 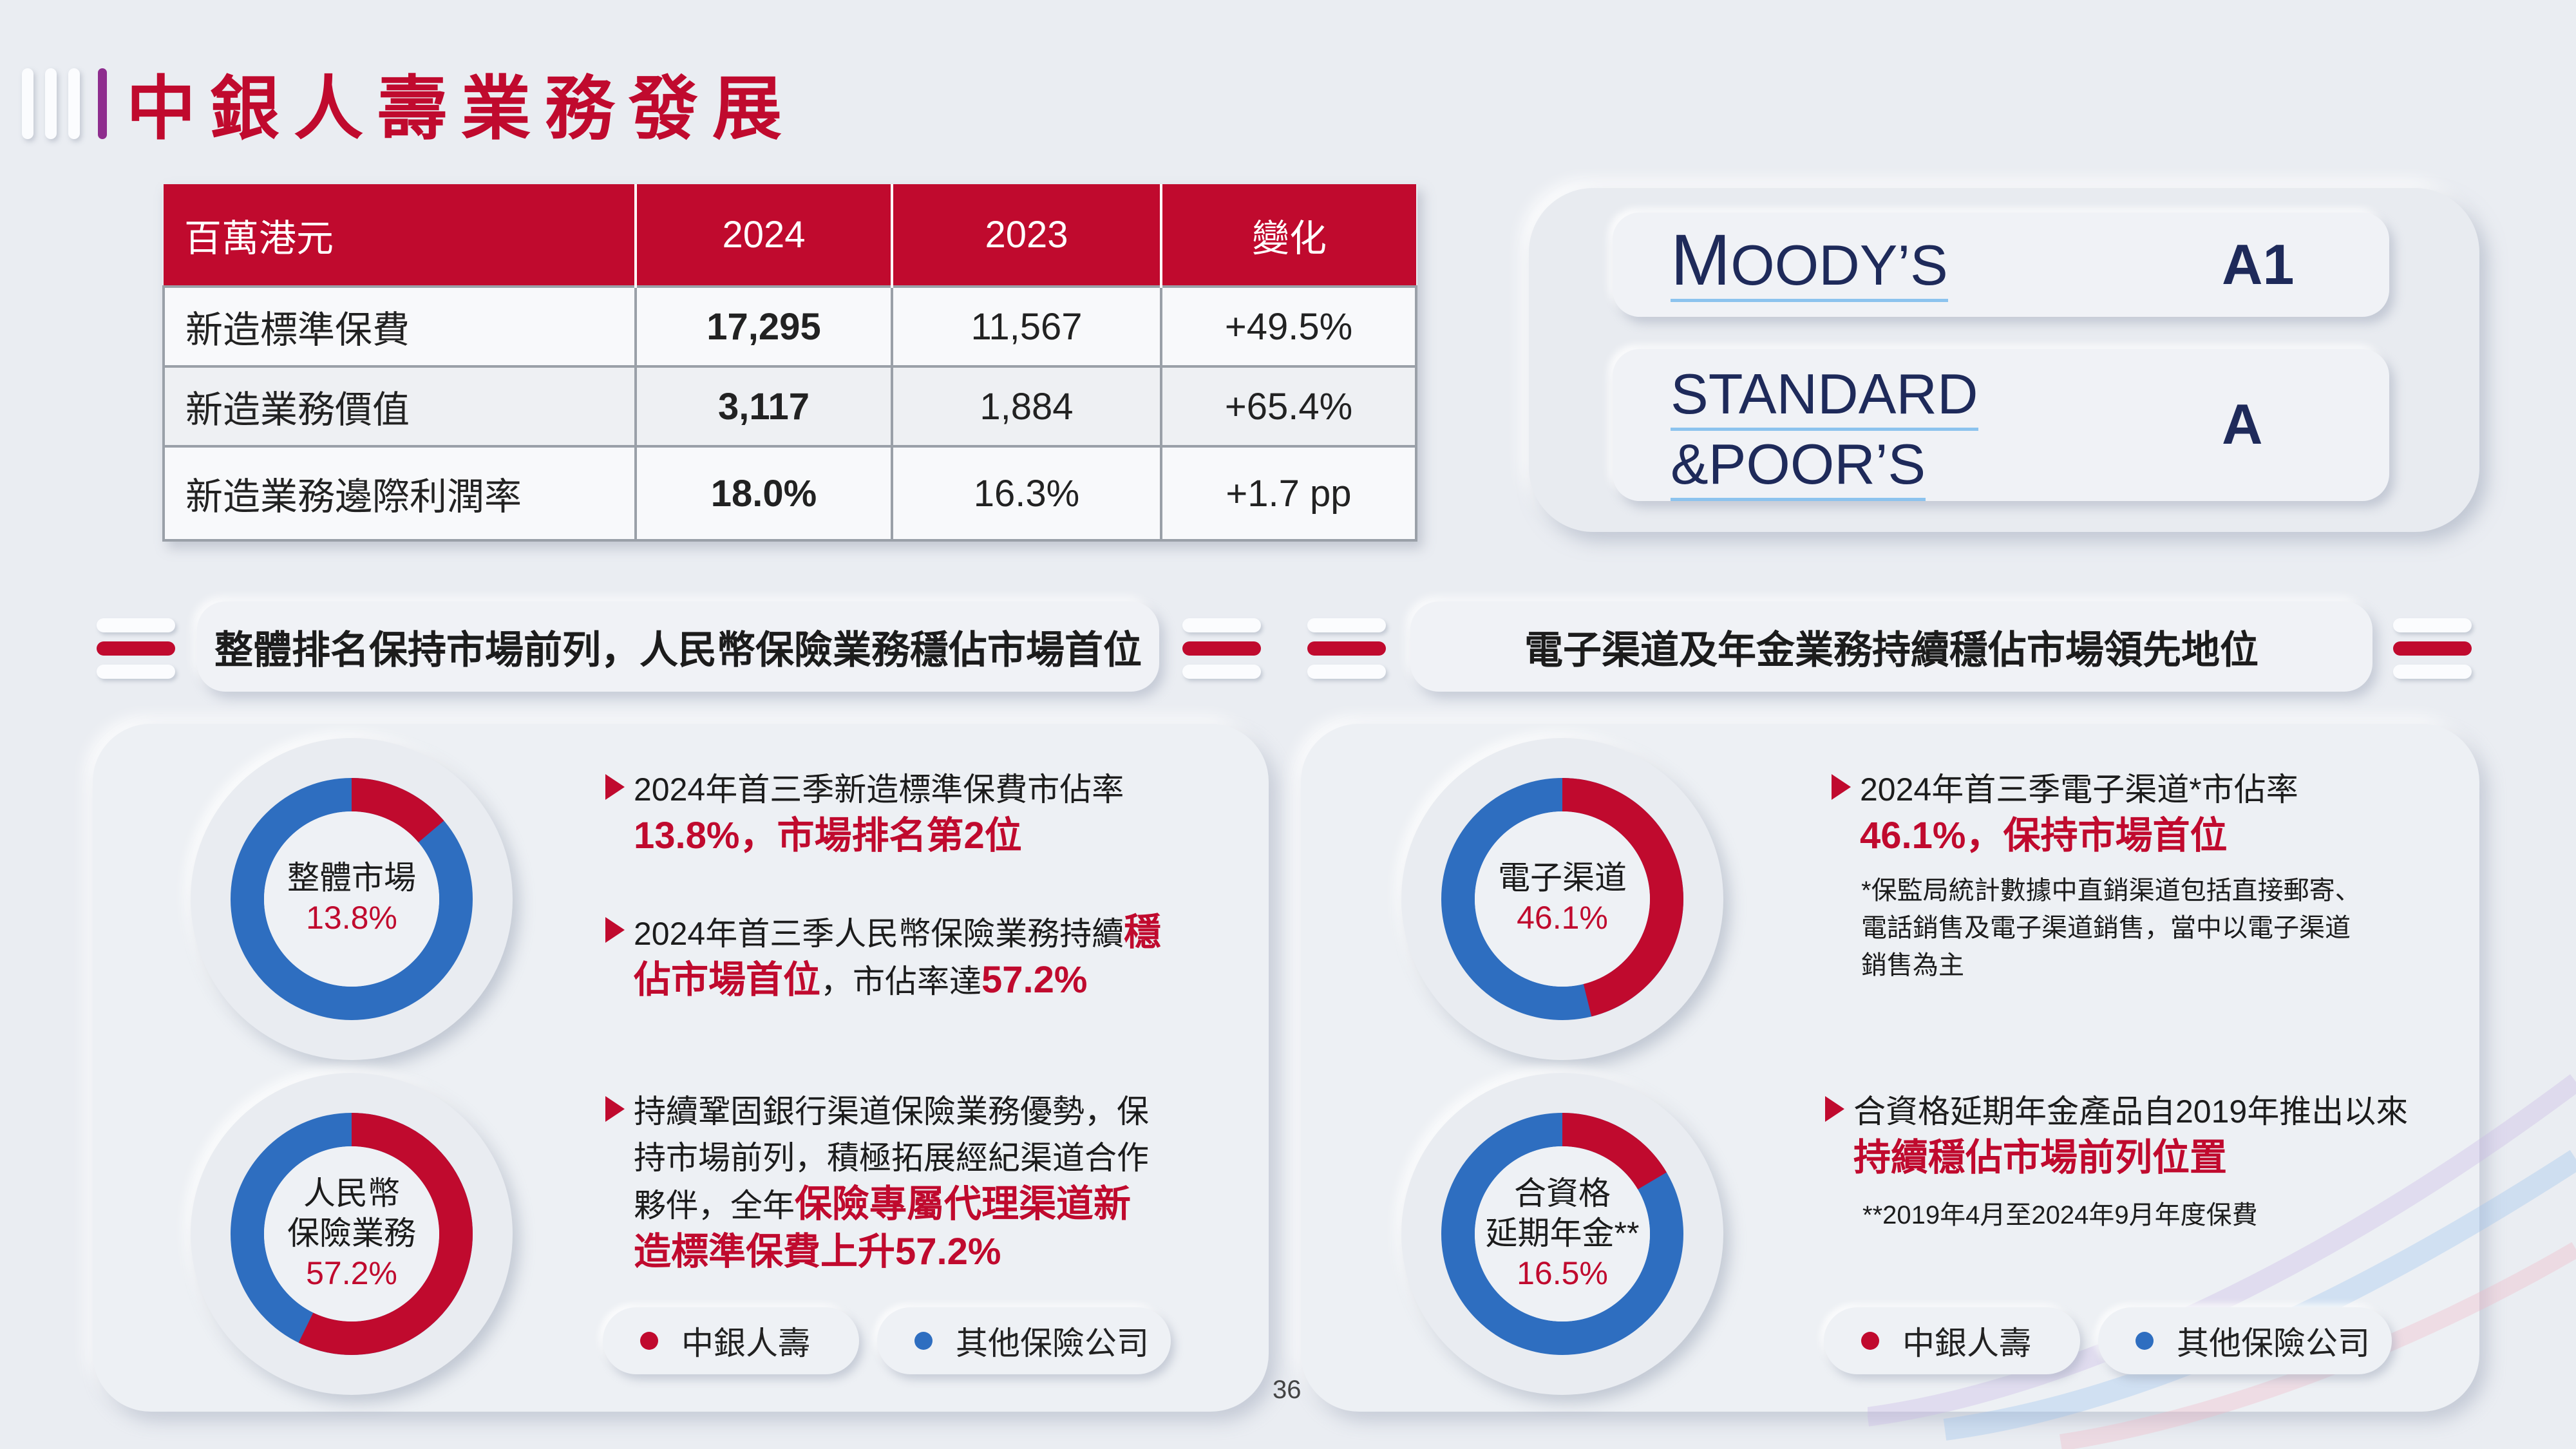 I want to click on table-header: 2024, so click(x=764, y=235).